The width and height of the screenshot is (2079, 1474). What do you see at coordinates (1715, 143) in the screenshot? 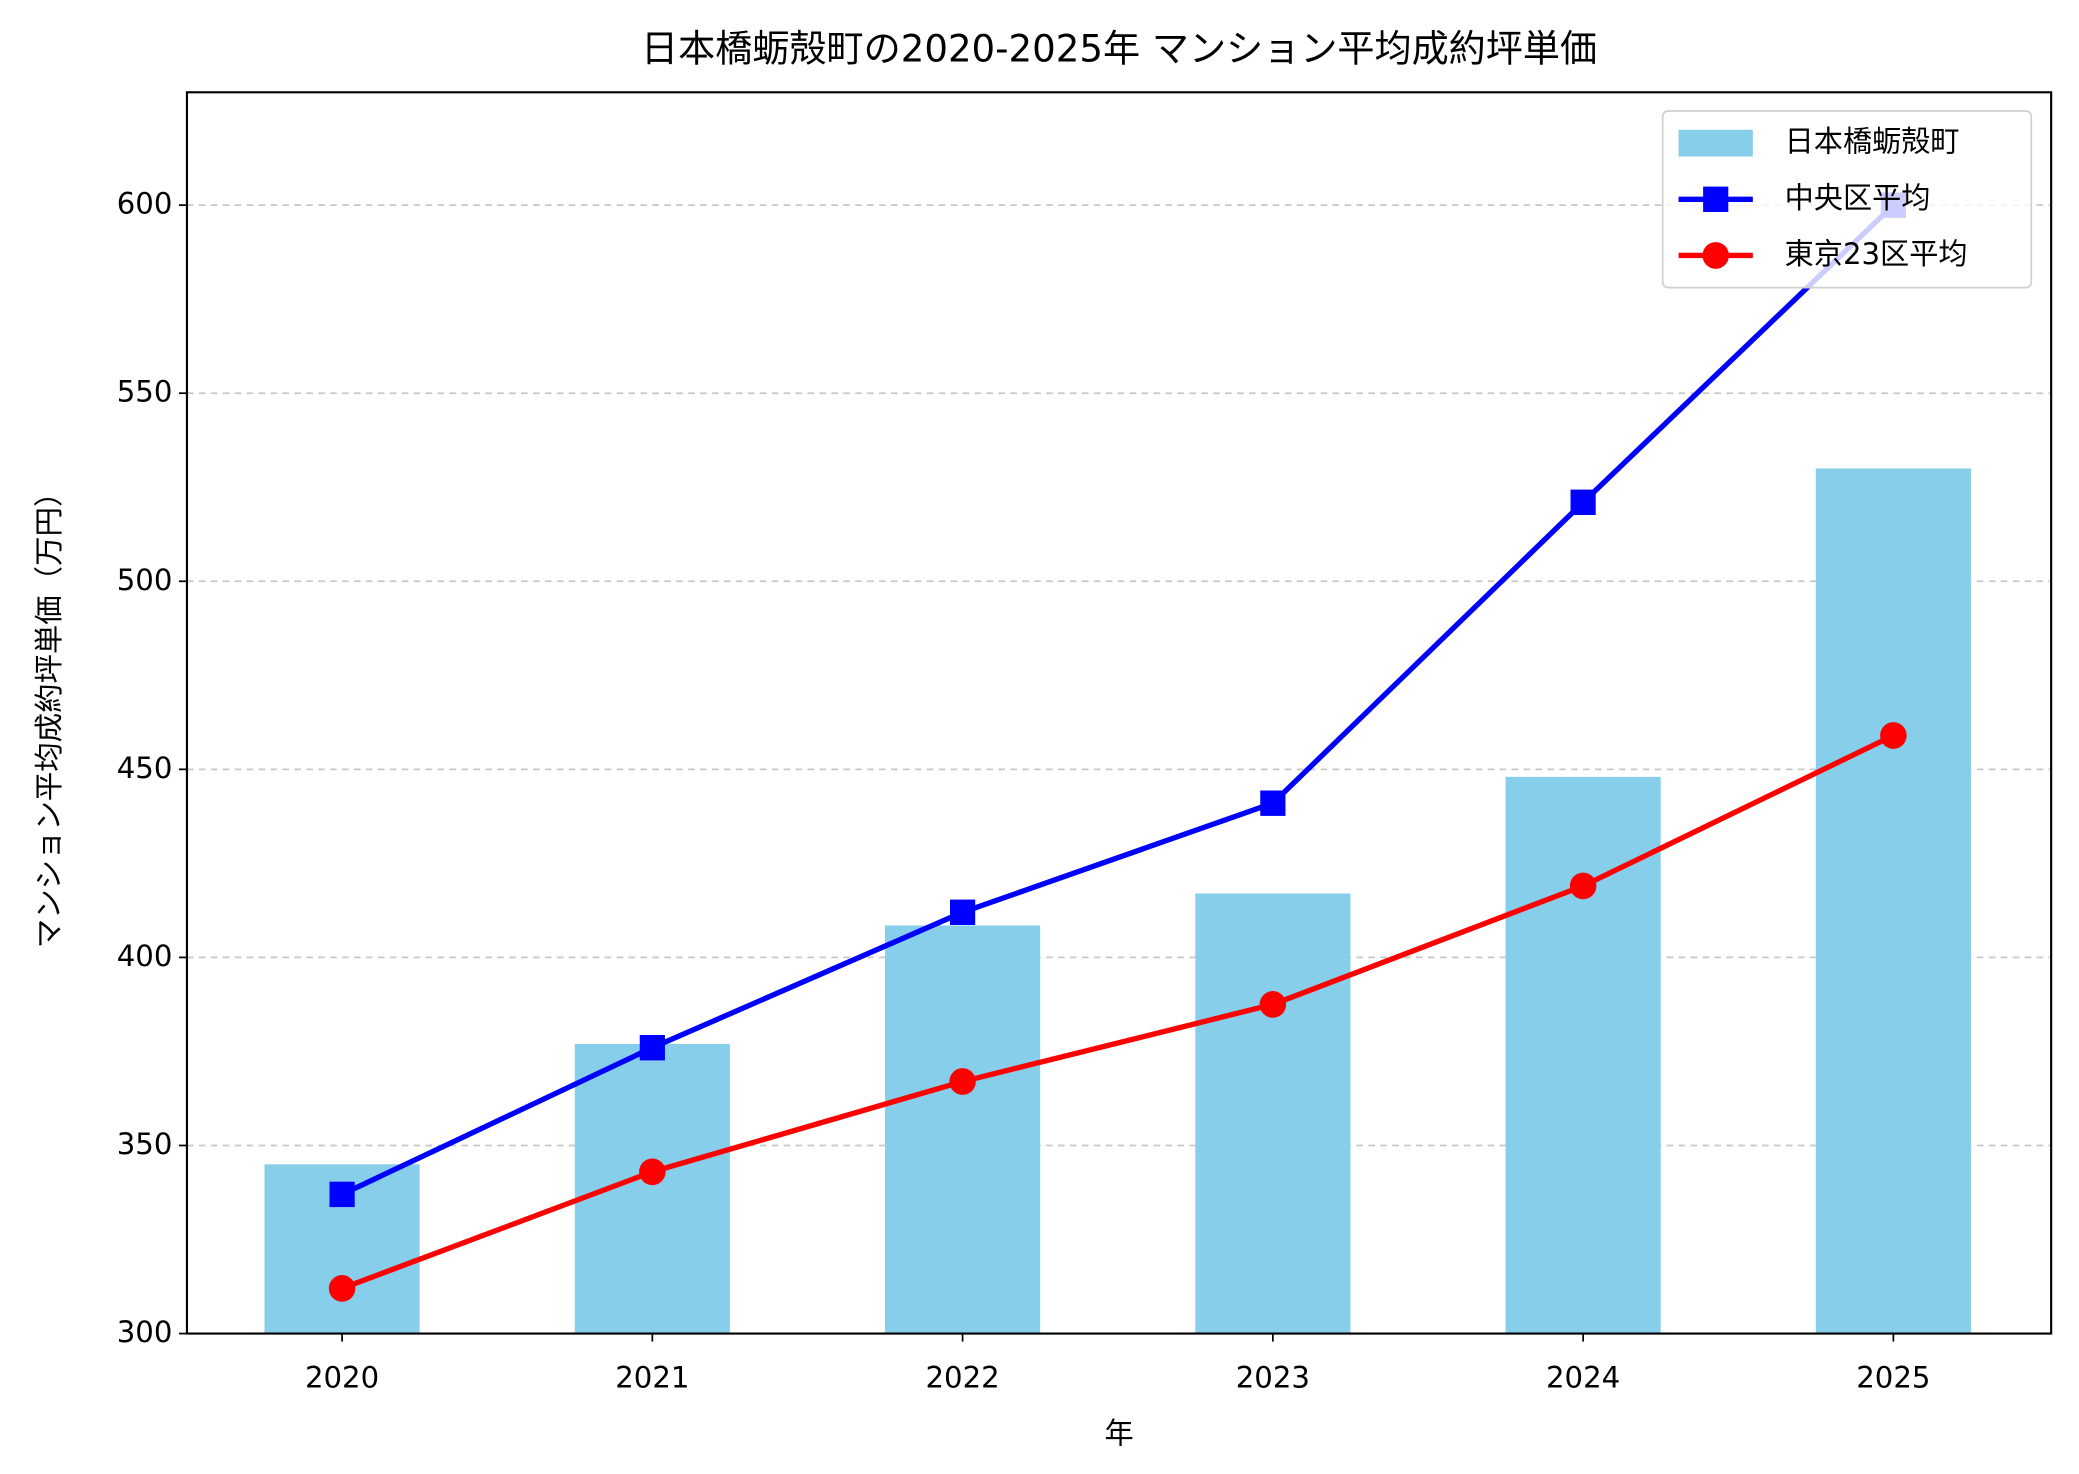
I see `legend-swatch` at bounding box center [1715, 143].